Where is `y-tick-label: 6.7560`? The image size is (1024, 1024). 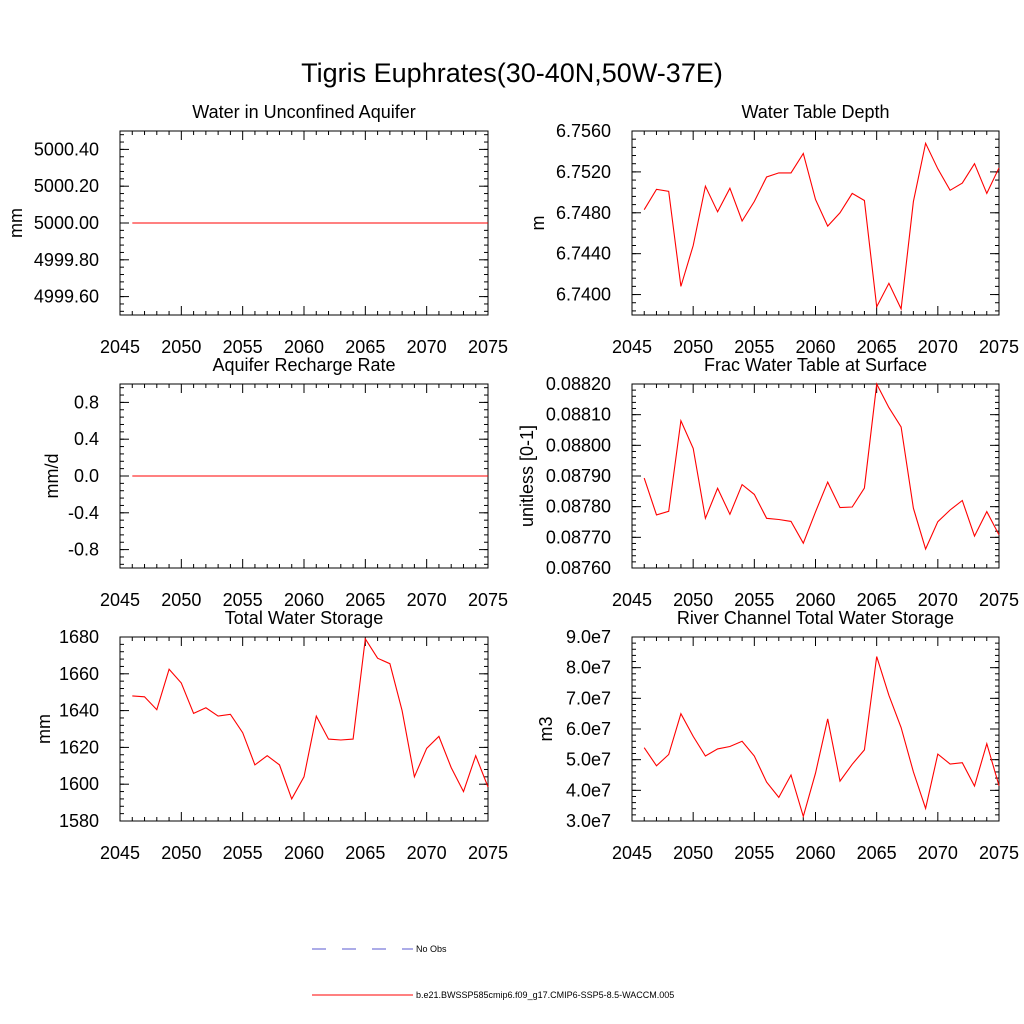 y-tick-label: 6.7560 is located at coordinates (583, 131).